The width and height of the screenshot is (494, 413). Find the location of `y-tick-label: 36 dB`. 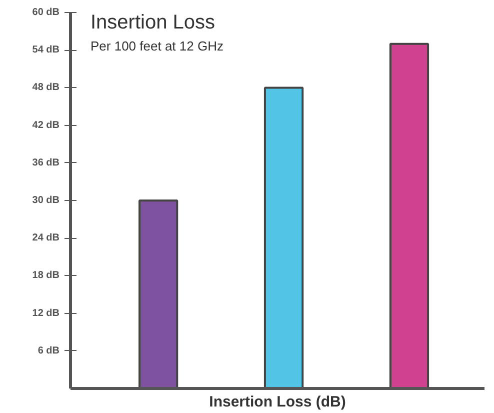

y-tick-label: 36 dB is located at coordinates (46, 162).